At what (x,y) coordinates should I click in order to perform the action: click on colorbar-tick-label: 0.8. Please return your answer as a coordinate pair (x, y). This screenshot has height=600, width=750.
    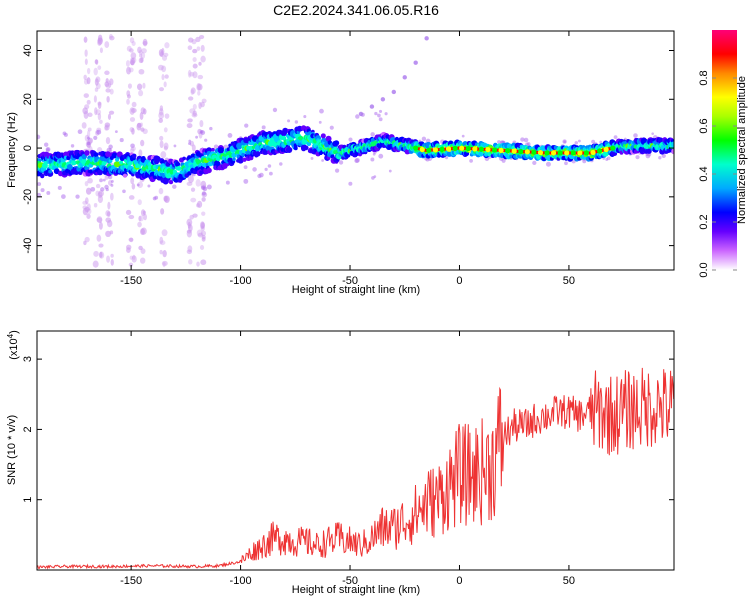
    Looking at the image, I should click on (704, 77).